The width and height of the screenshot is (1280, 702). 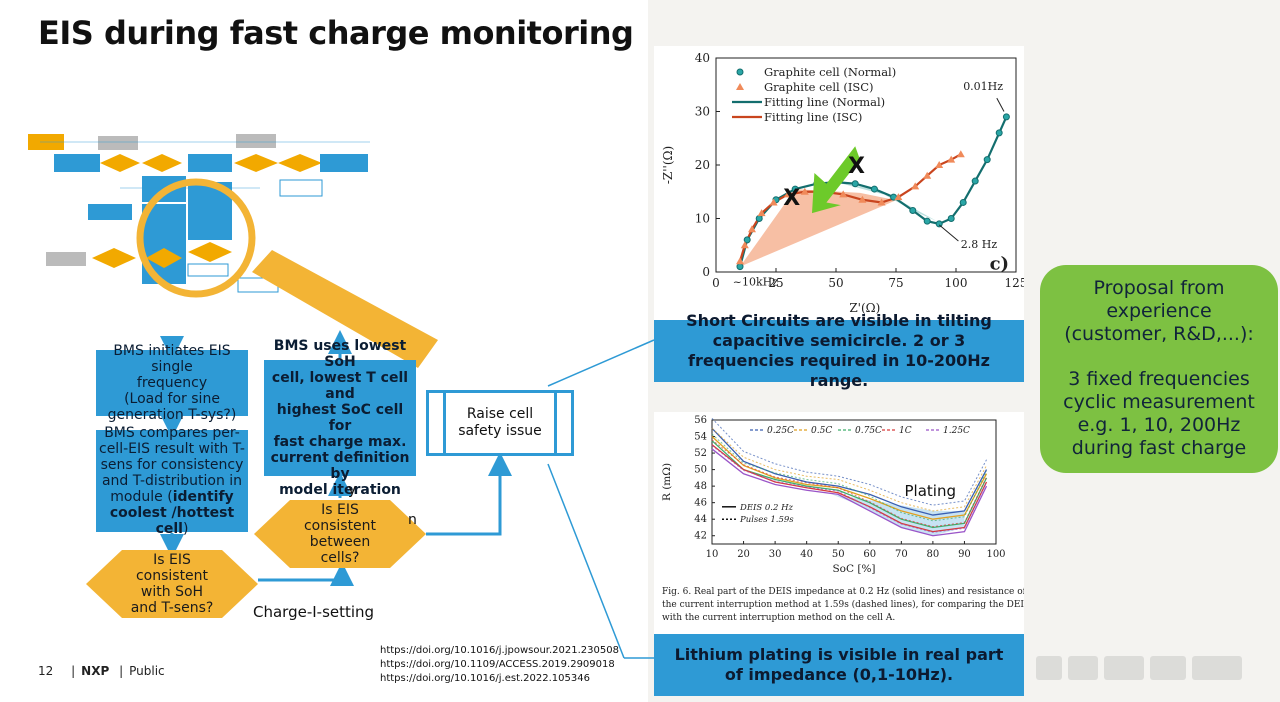 I want to click on footer-classification: Public, so click(x=147, y=671).